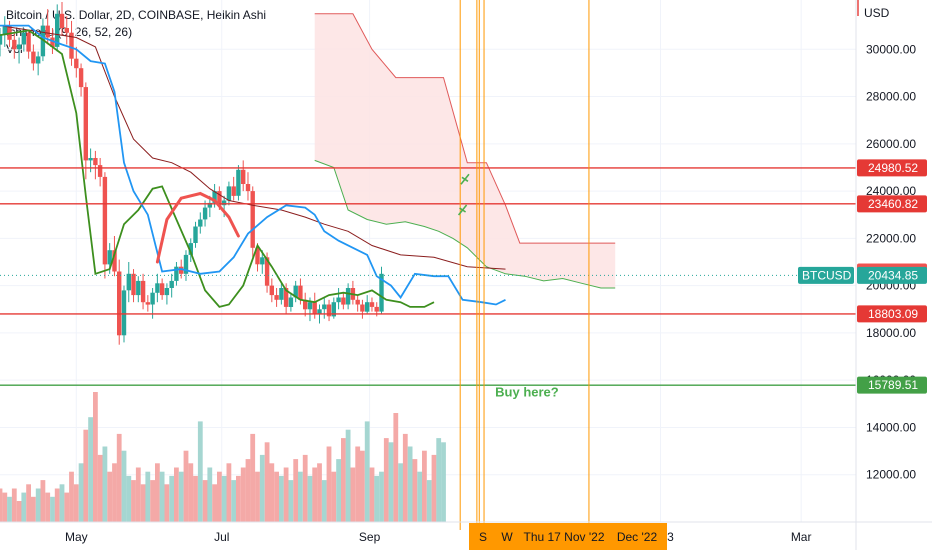 This screenshot has width=932, height=550. I want to click on level-tag-18803.09: 18803.09, so click(893, 314).